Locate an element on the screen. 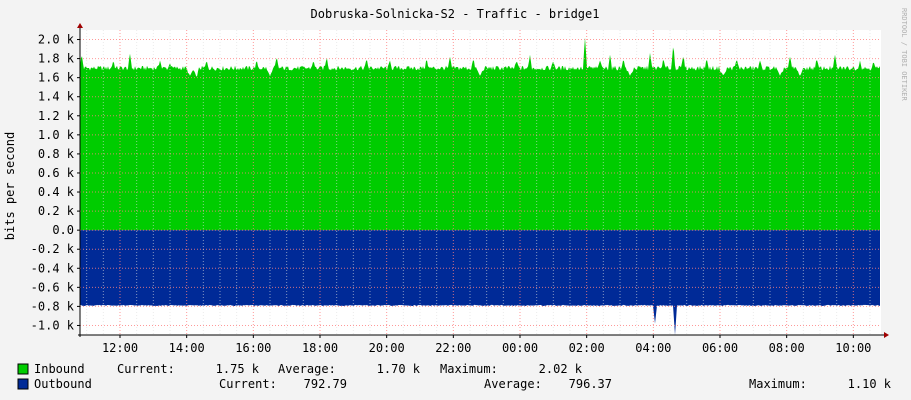 This screenshot has width=911, height=400. y-tick-label: -0.6 k is located at coordinates (53, 287).